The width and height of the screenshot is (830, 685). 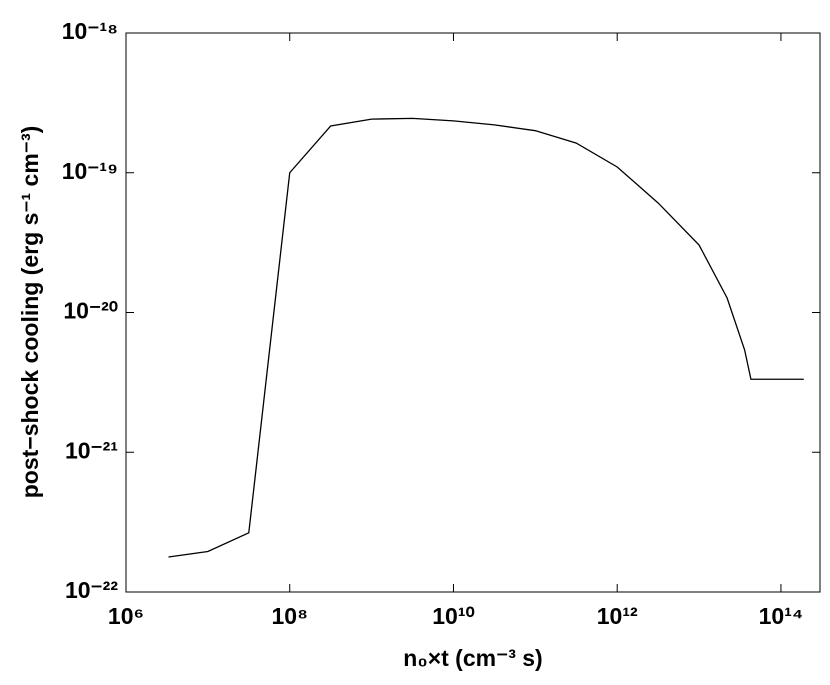 I want to click on x-tick-label: 10⁶, so click(x=126, y=616).